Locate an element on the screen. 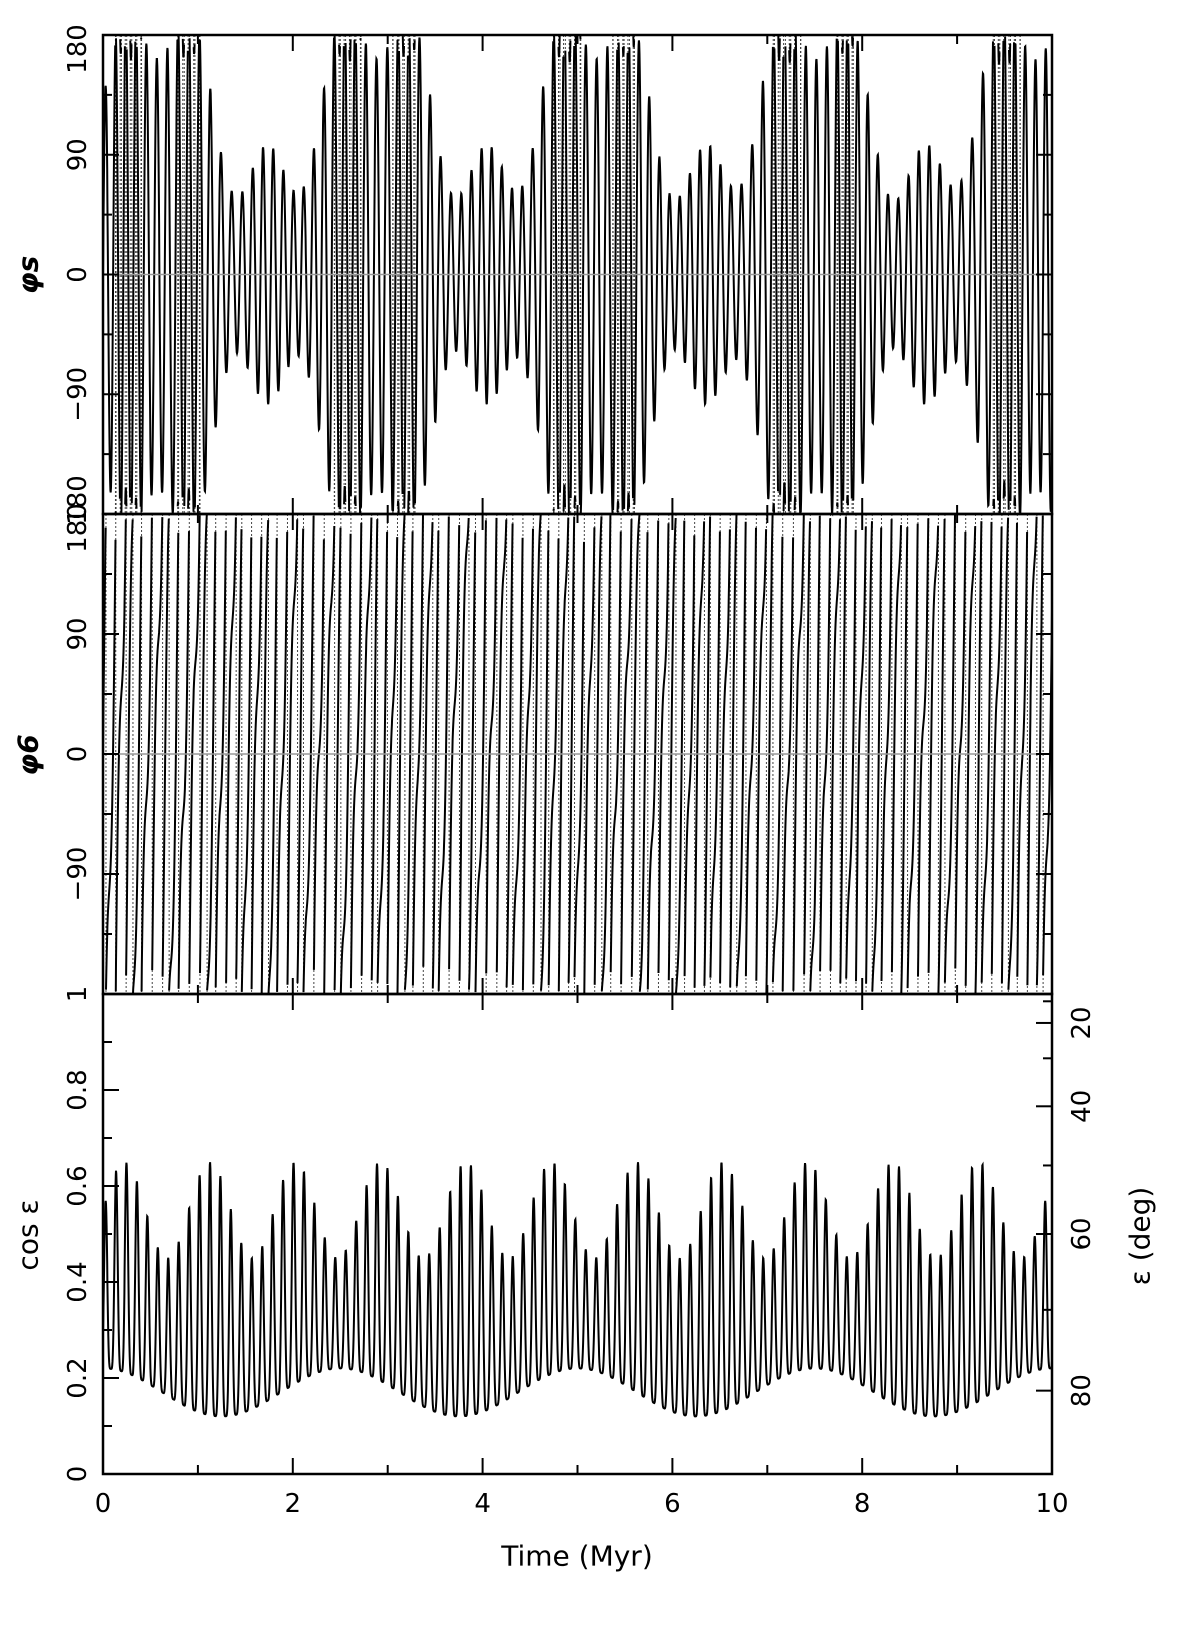  x-tick-label: 2 is located at coordinates (293, 1504).